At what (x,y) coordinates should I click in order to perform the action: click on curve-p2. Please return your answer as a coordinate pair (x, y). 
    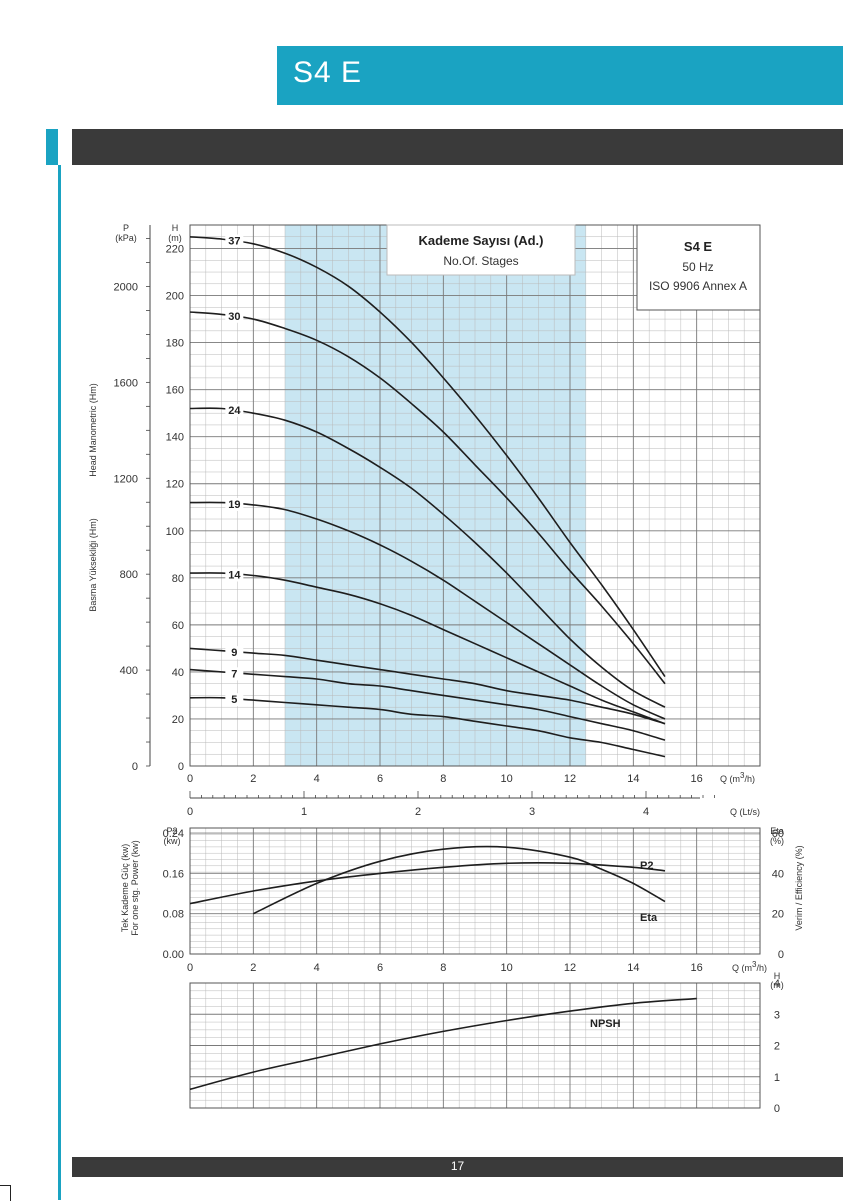
    Looking at the image, I should click on (427, 883).